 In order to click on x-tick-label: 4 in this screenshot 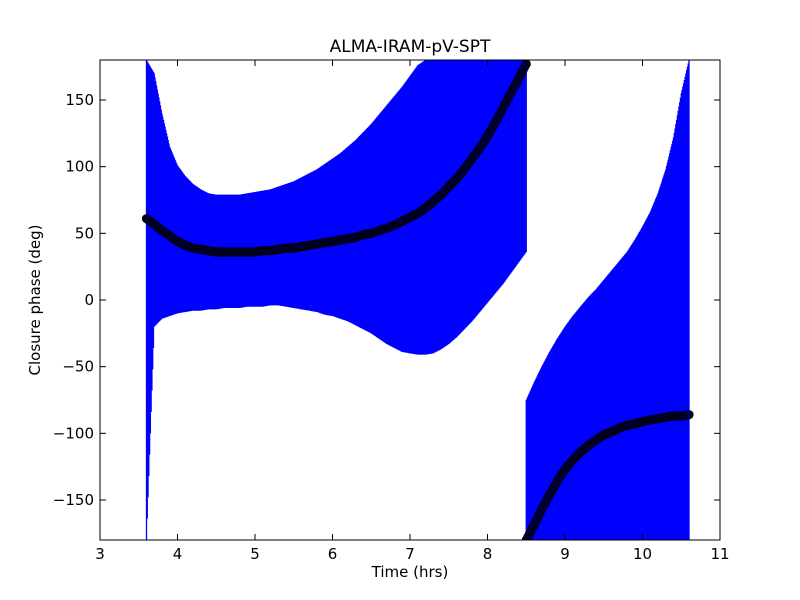, I will do `click(178, 554)`.